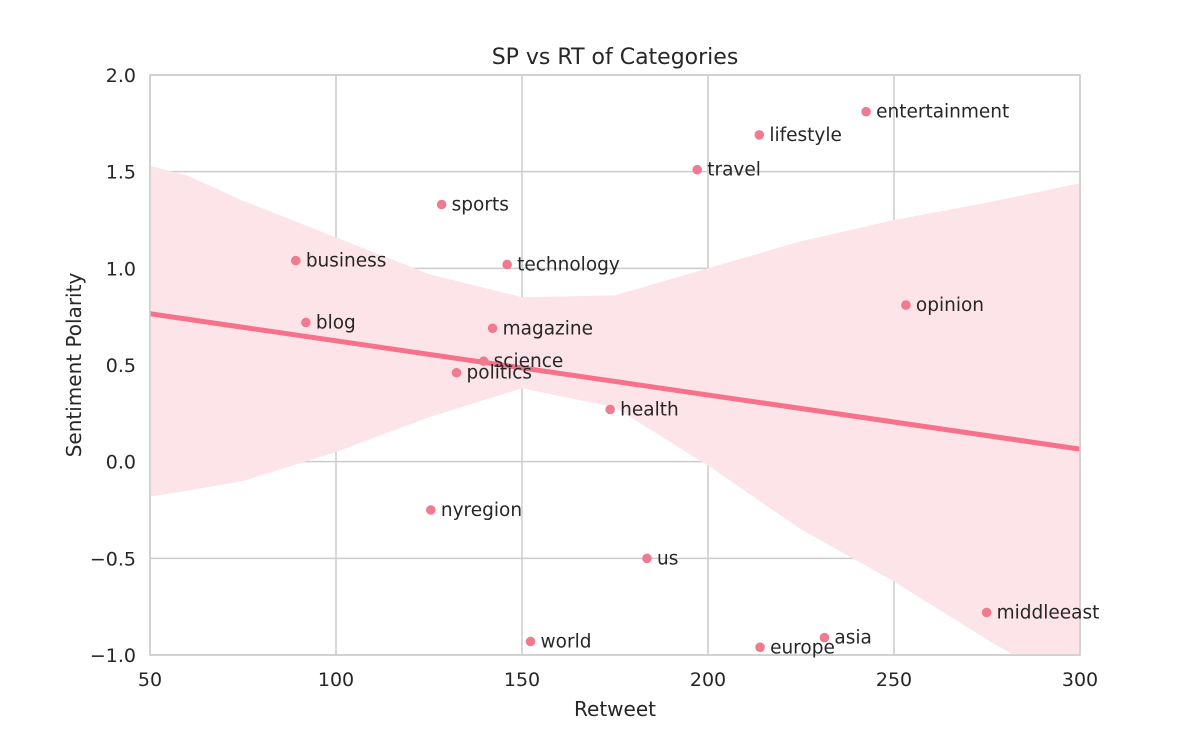  I want to click on point-label-magazine: magazine, so click(548, 328).